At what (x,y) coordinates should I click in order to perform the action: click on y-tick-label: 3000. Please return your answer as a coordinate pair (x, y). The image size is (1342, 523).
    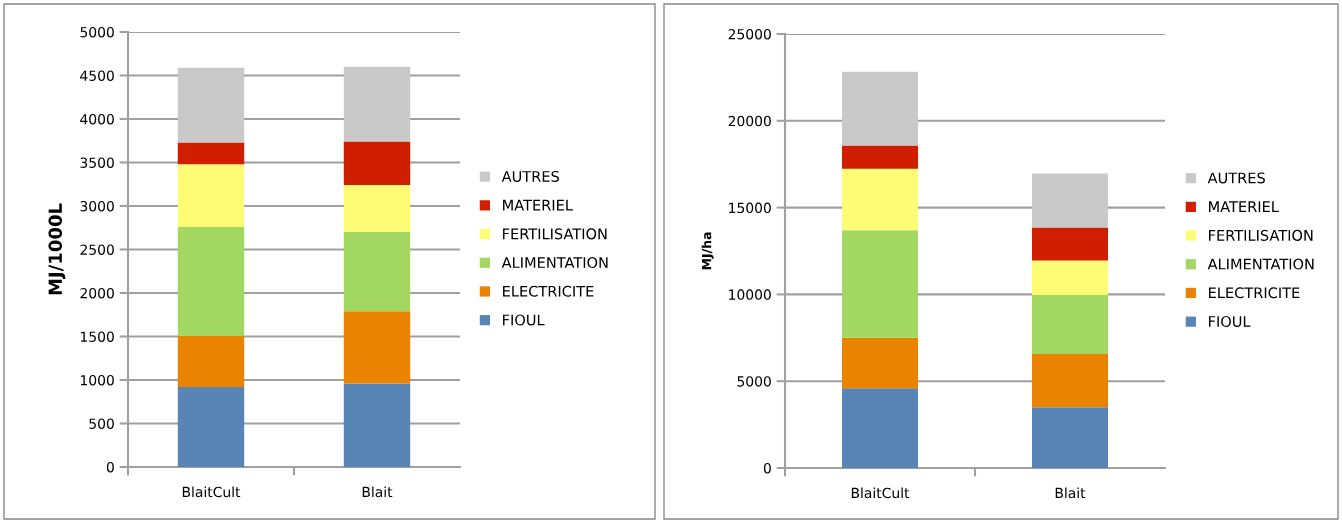
    Looking at the image, I should click on (97, 206).